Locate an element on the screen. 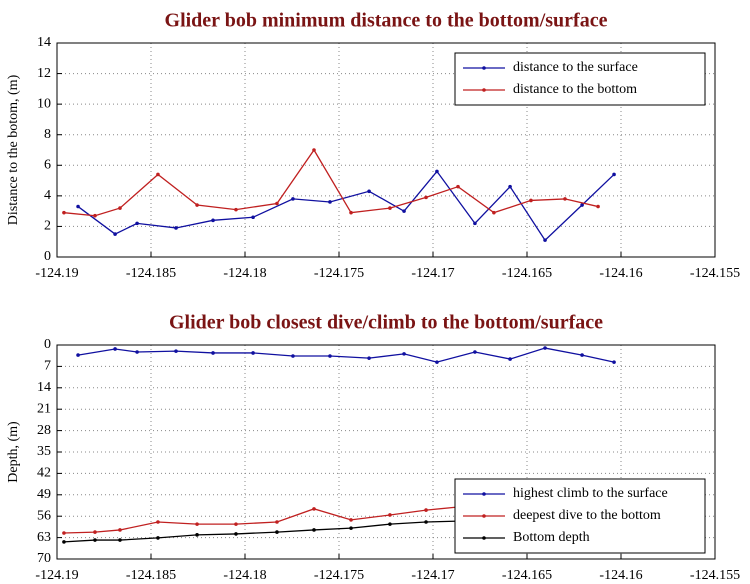 This screenshot has height=584, width=750. legend-box is located at coordinates (580, 79).